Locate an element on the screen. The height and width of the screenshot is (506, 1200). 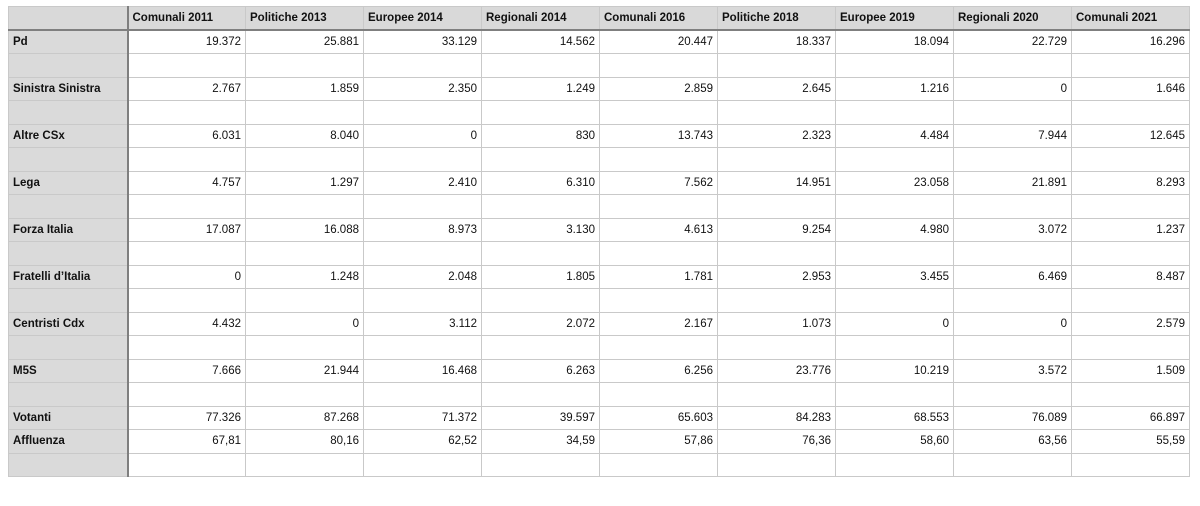
table-cell: 3.130 is located at coordinates (540, 229).